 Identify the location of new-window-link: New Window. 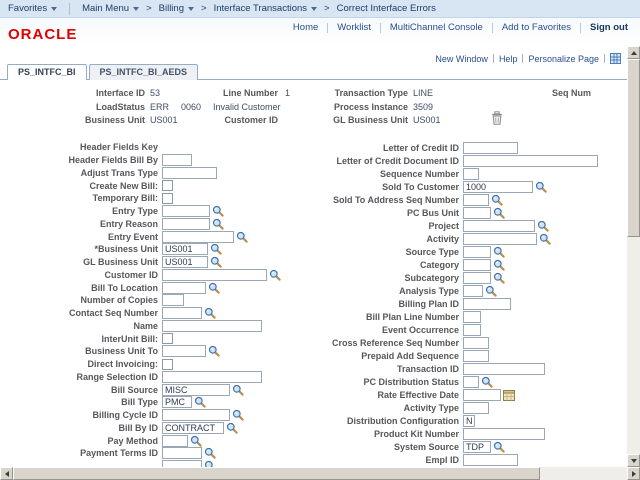
(461, 58).